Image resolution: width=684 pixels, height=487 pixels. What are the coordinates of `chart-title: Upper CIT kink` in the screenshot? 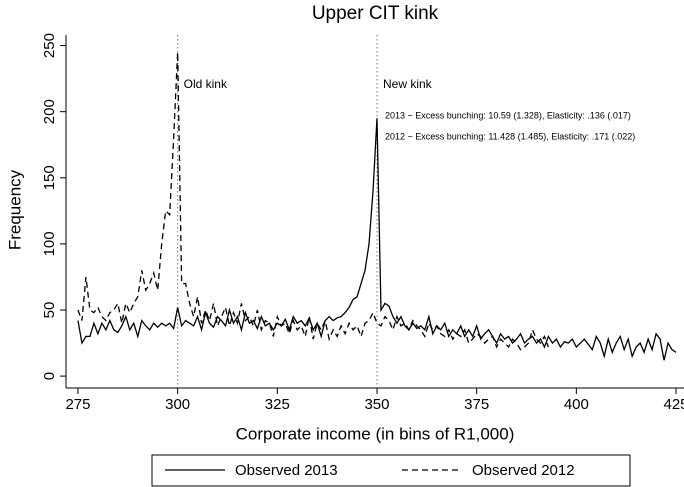 It's located at (375, 13).